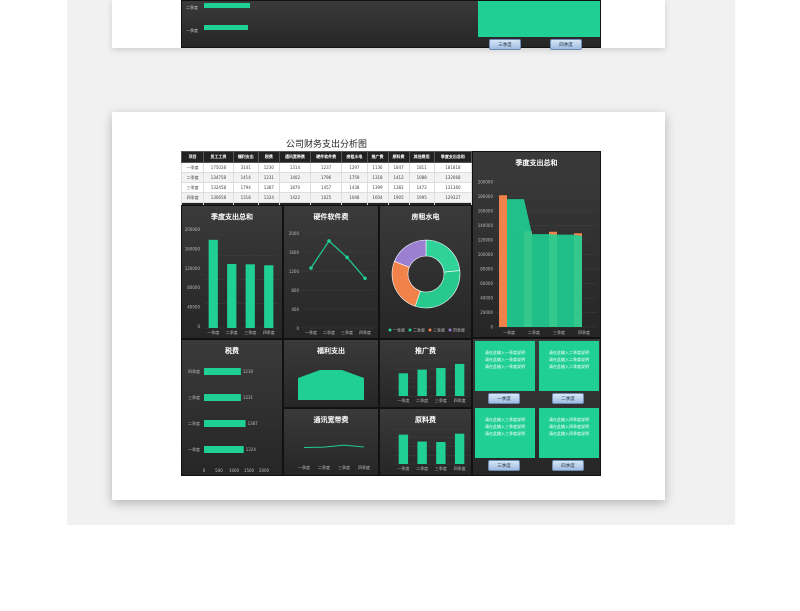 The height and width of the screenshot is (611, 800). Describe the element at coordinates (204, 470) in the screenshot. I see `x-tick-label: 0` at that location.